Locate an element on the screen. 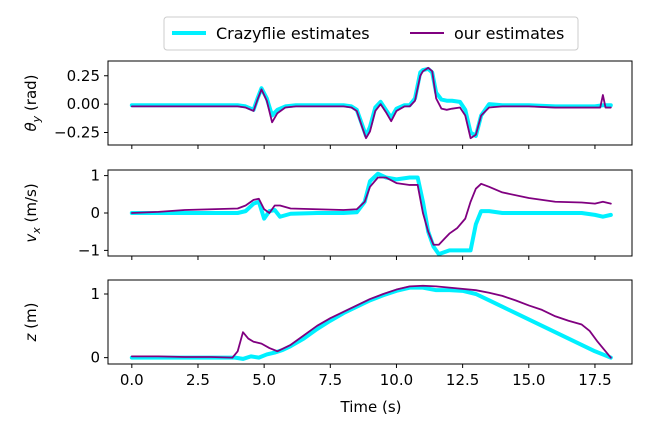  x-tick-label: 12.5 is located at coordinates (462, 380).